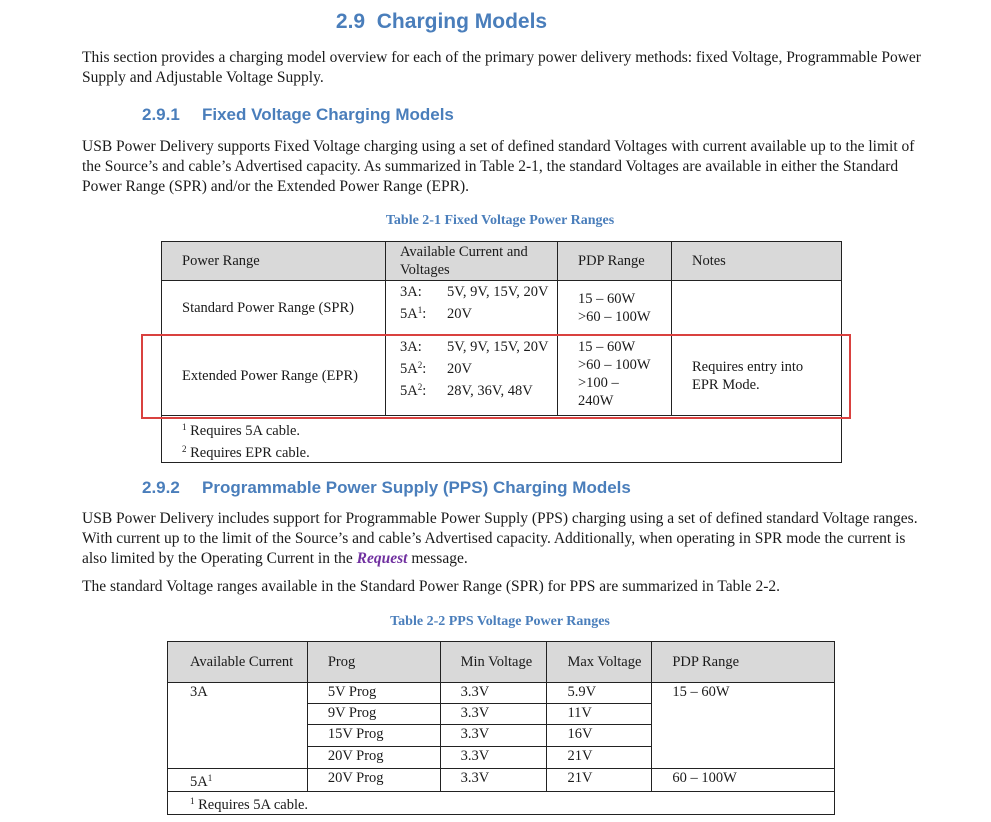  Describe the element at coordinates (500, 621) in the screenshot. I see `table2-caption: Table 2-2 PPS Voltage Power Ranges` at that location.